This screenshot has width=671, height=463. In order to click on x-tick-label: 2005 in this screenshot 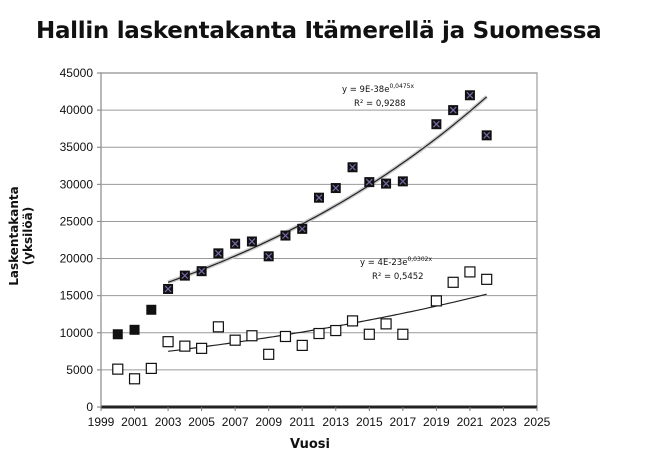, I will do `click(201, 422)`.